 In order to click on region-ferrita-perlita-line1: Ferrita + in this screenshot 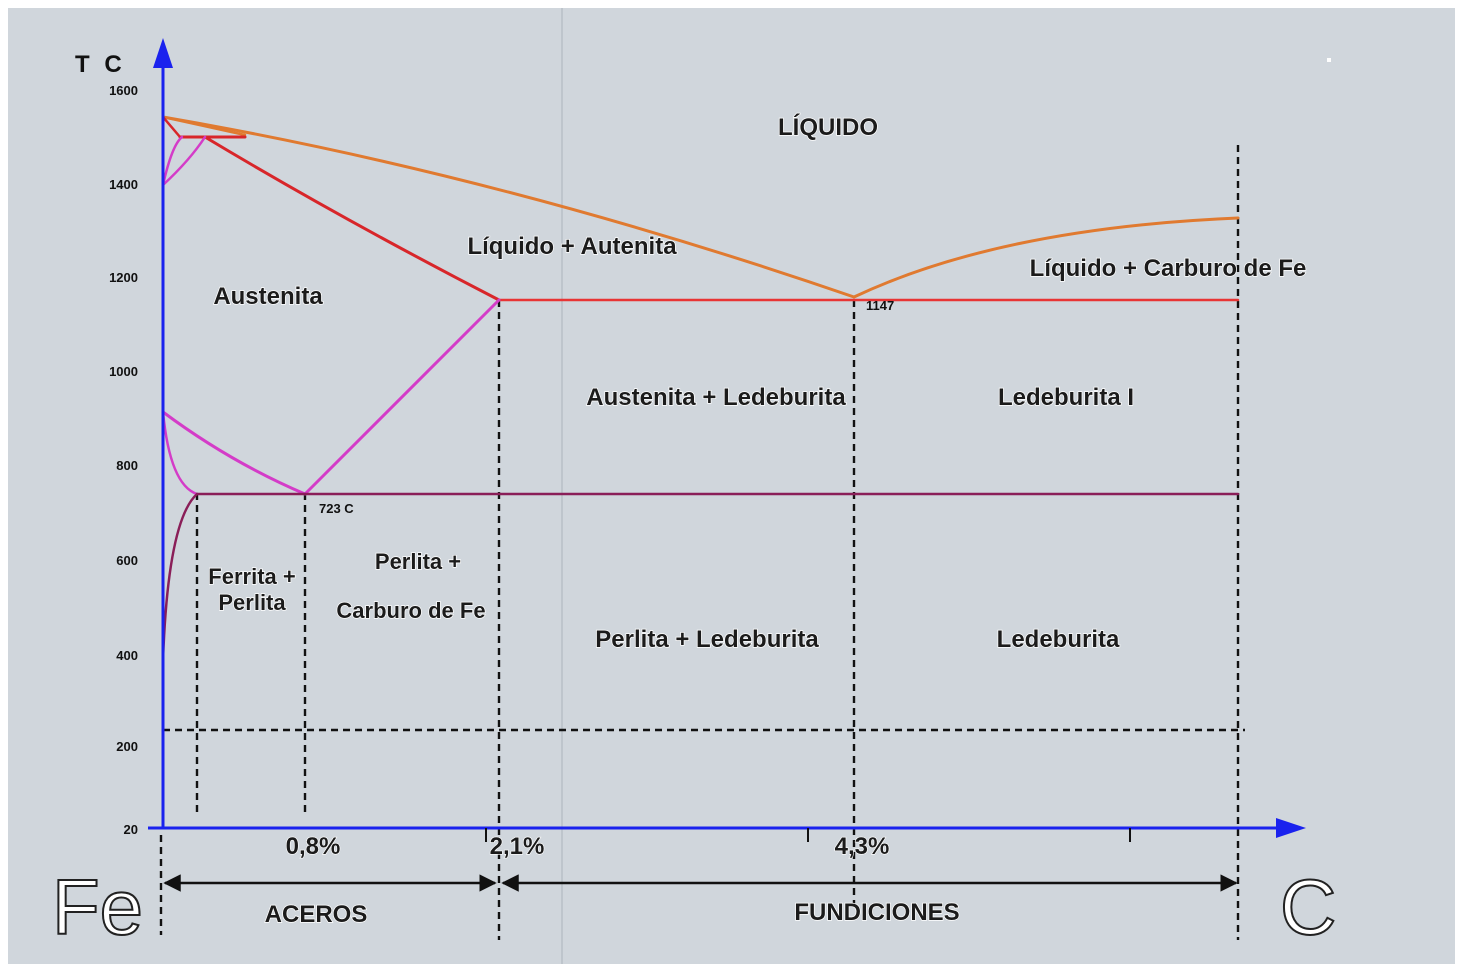, I will do `click(251, 576)`.